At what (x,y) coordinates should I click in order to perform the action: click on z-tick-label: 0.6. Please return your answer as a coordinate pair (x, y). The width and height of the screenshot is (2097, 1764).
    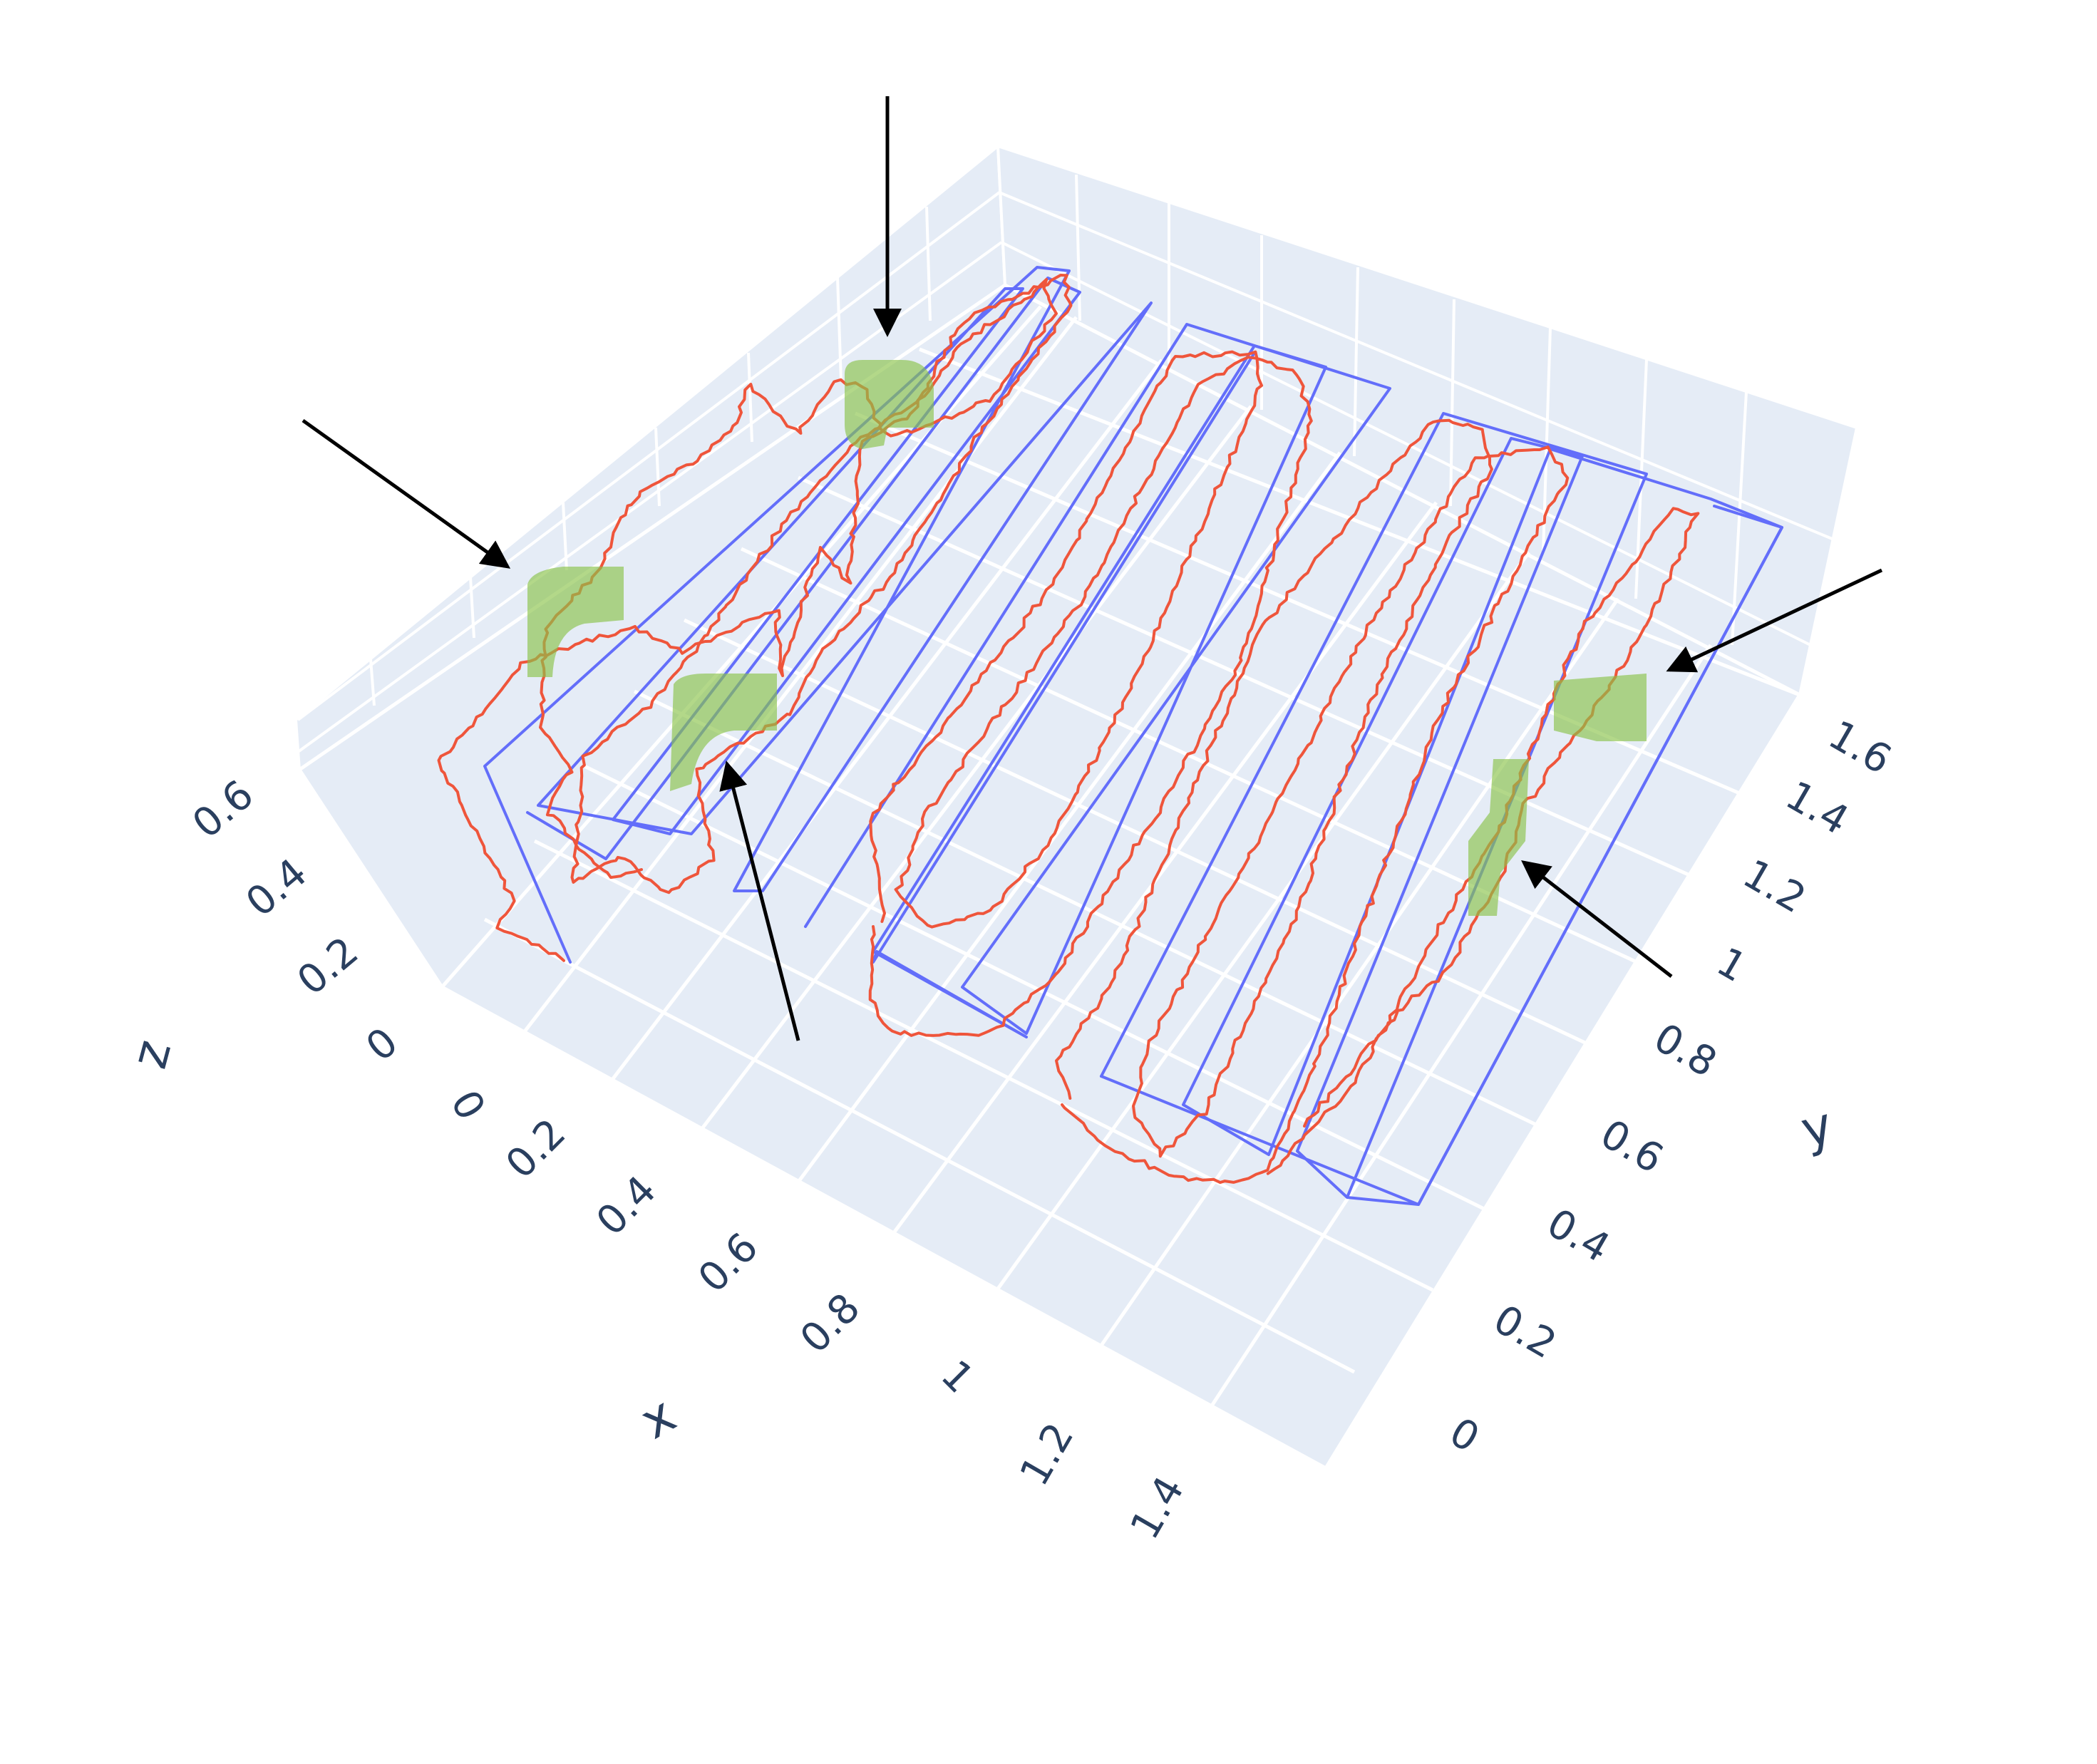
    Looking at the image, I should click on (223, 809).